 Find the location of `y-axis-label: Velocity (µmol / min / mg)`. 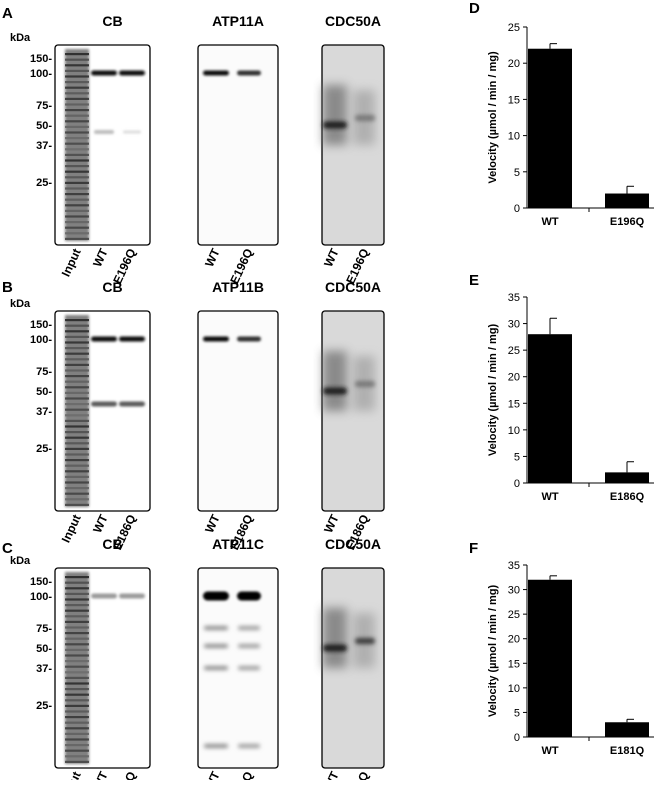

y-axis-label: Velocity (µmol / min / mg) is located at coordinates (493, 390).